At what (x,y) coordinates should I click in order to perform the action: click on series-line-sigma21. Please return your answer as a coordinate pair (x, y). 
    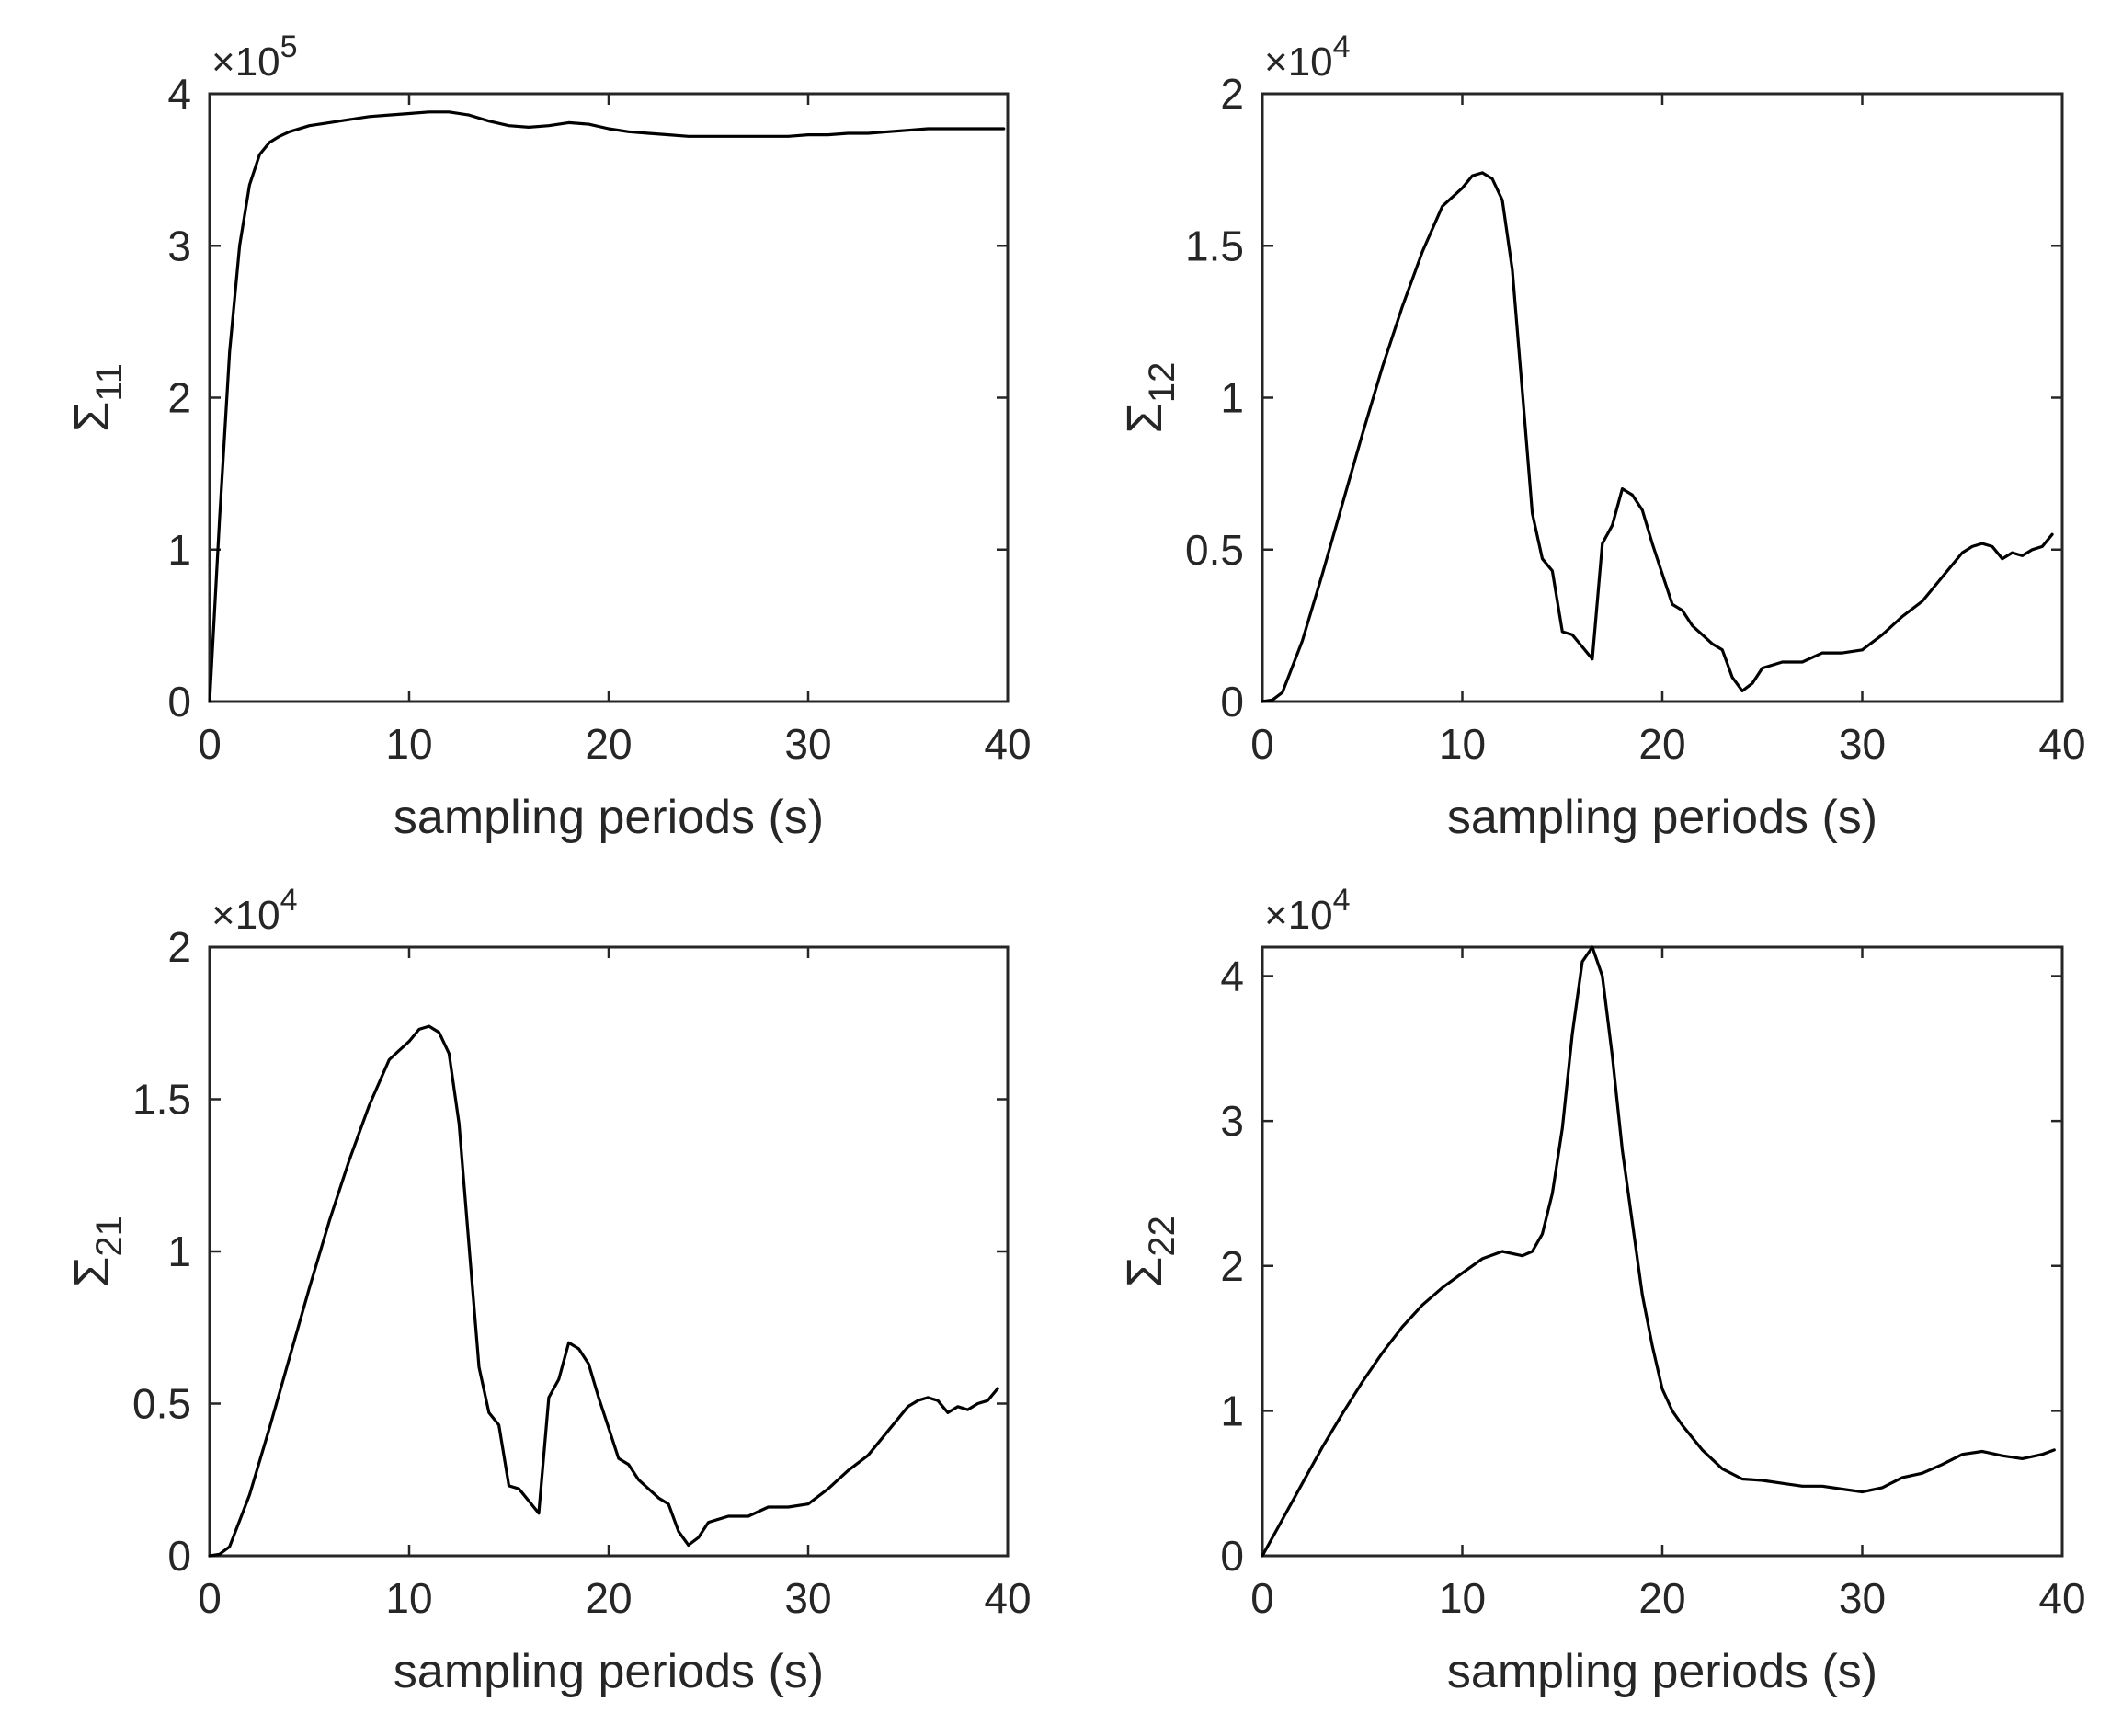
    Looking at the image, I should click on (604, 1291).